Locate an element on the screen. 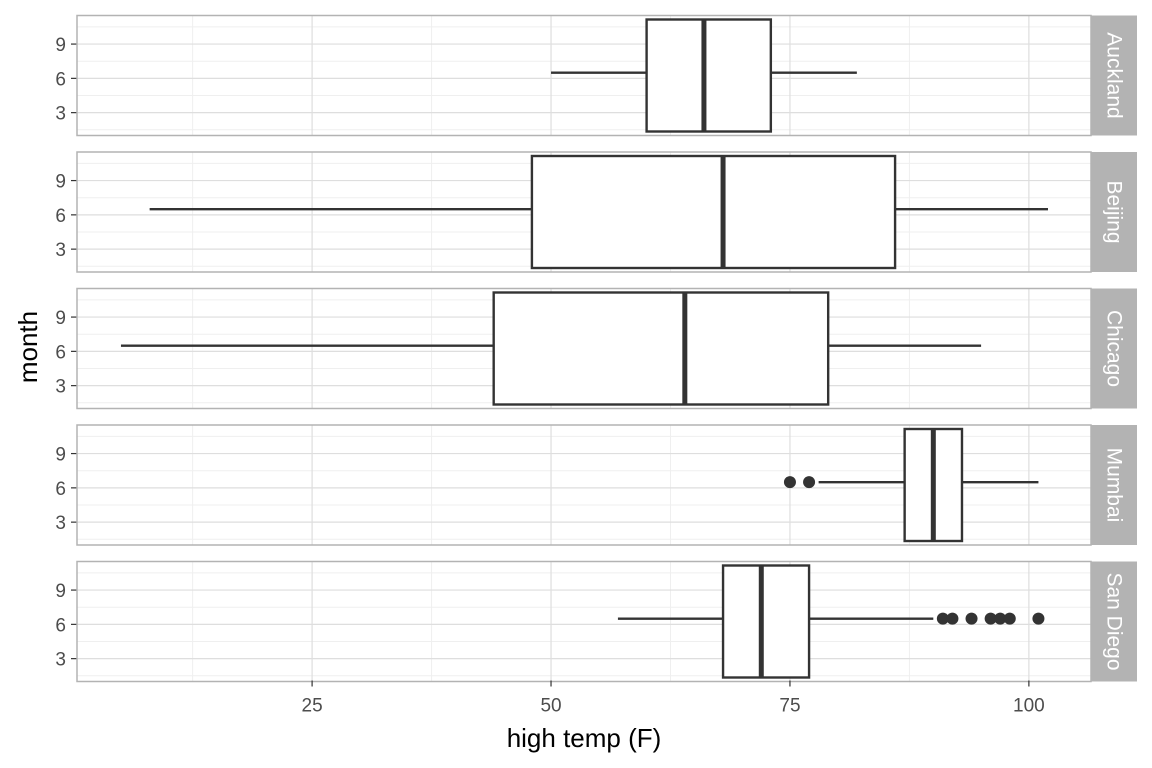 Image resolution: width=1152 pixels, height=768 pixels. facet-panel: 3 6 9 Beijing is located at coordinates (596, 212).